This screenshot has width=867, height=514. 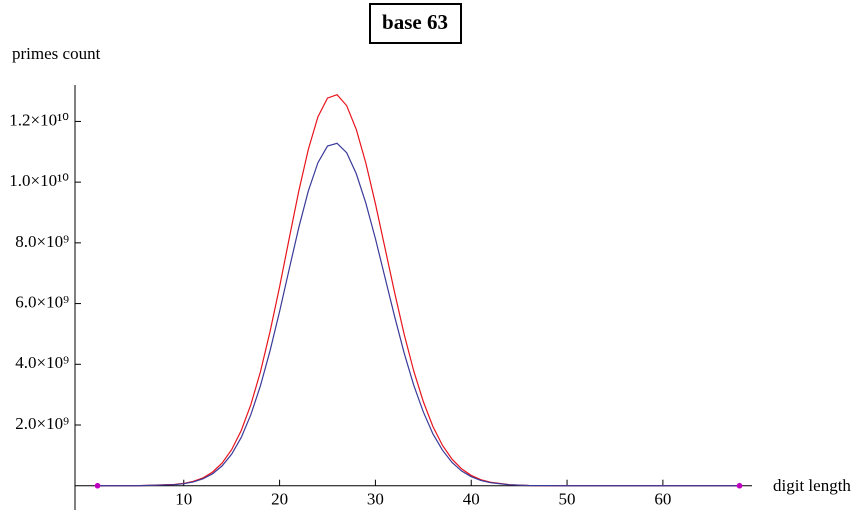 What do you see at coordinates (39, 119) in the screenshot?
I see `y-tick-label: 1.2×10¹⁰` at bounding box center [39, 119].